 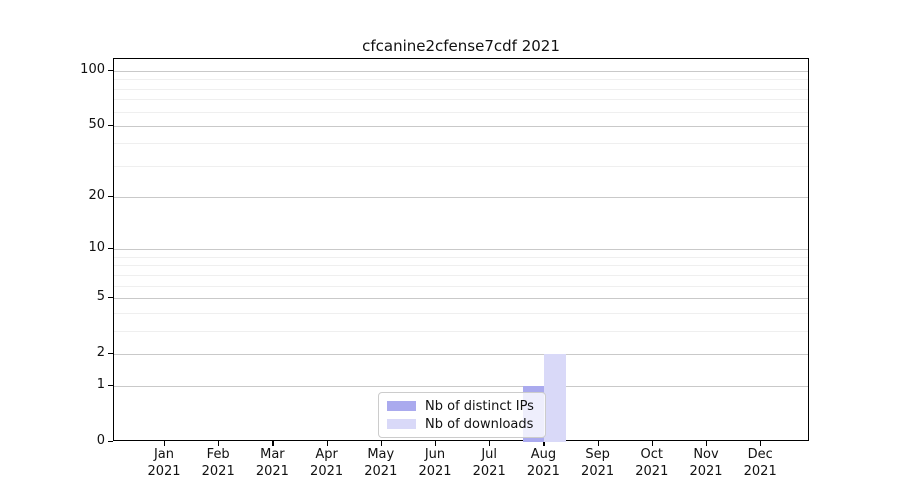 What do you see at coordinates (435, 463) in the screenshot?
I see `x-tick-label-jun: Jun 2021` at bounding box center [435, 463].